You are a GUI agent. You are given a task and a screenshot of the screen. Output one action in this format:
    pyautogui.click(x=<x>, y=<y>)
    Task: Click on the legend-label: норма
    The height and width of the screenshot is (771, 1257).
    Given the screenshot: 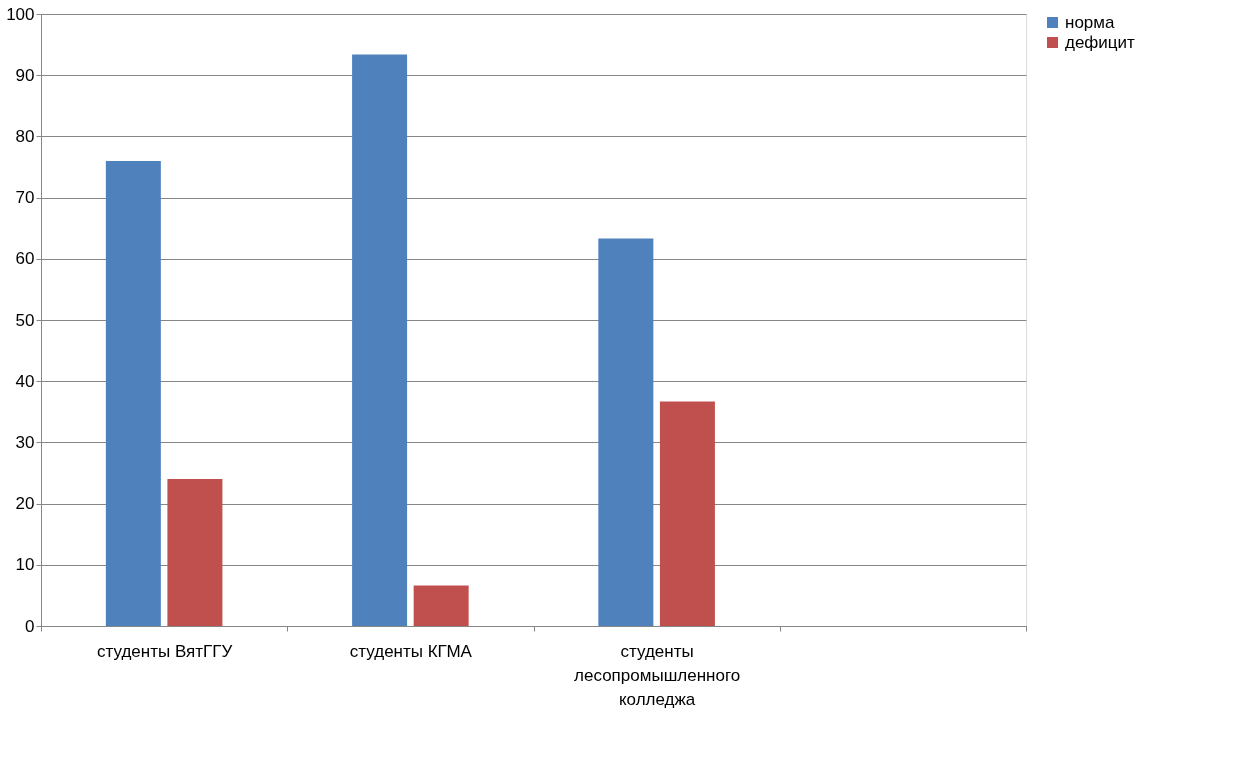 What is the action you would take?
    pyautogui.click(x=1090, y=22)
    